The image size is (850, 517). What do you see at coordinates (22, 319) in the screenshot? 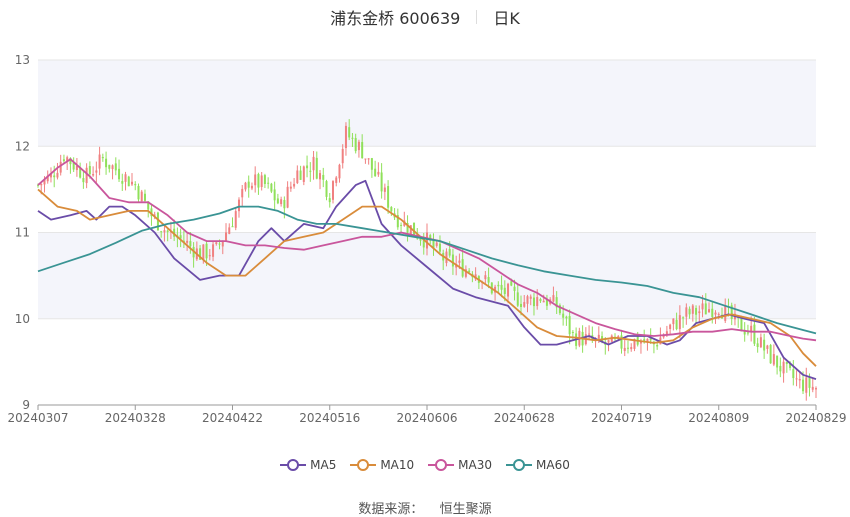
I see `y-tick-label: 10` at bounding box center [22, 319].